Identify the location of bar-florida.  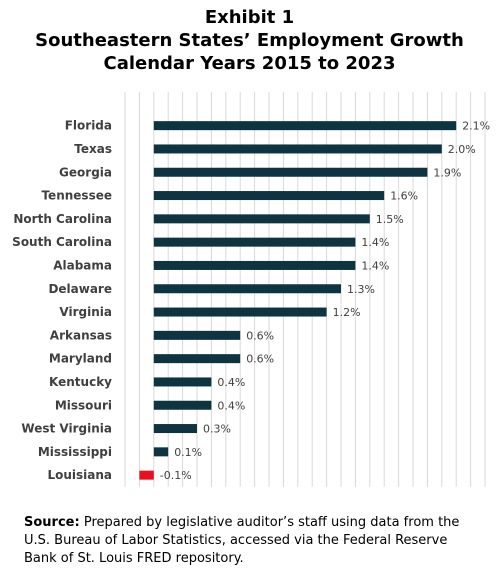
(305, 126).